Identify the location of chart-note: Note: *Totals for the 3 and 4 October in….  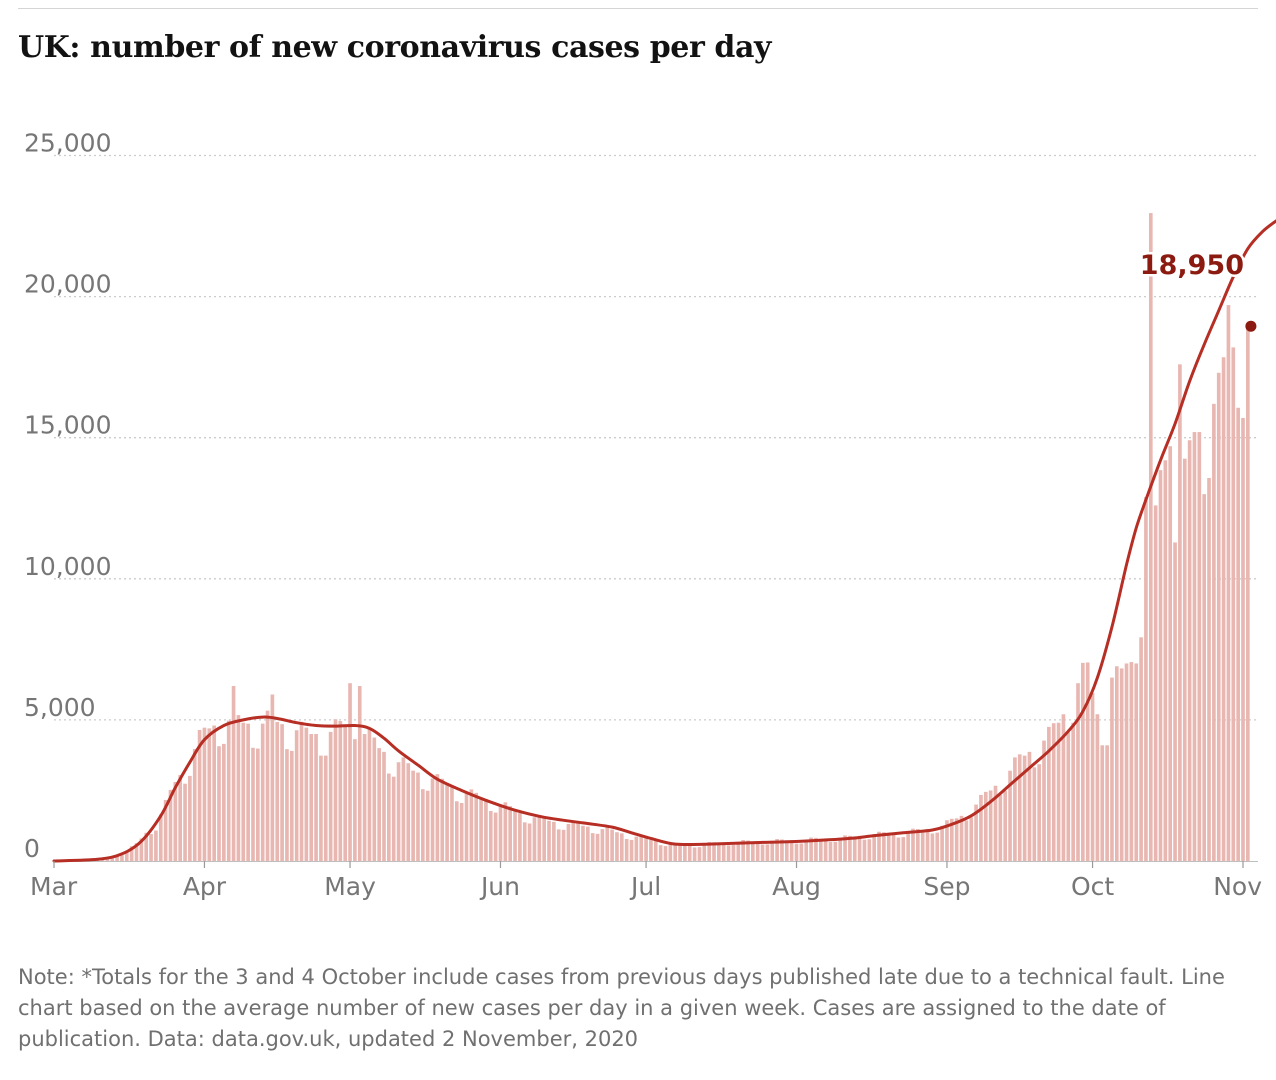
(621, 1008).